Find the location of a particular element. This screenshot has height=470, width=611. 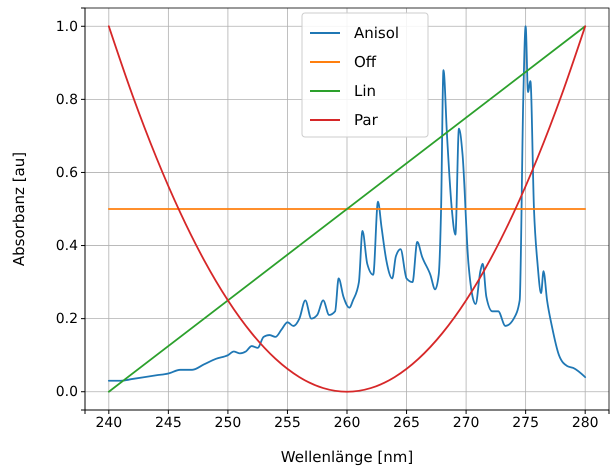

x-tick-label: 265 is located at coordinates (406, 422).